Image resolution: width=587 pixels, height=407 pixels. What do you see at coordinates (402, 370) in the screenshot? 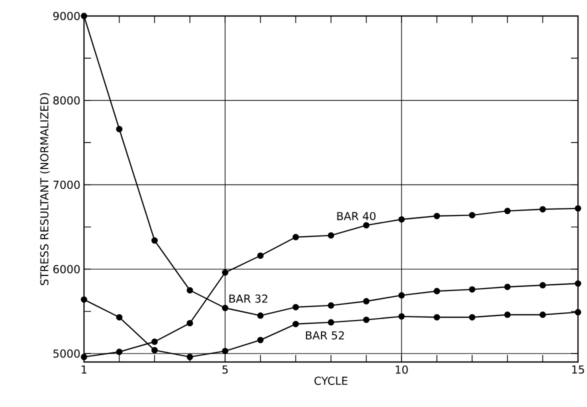
I see `x-tick-label: 10` at bounding box center [402, 370].